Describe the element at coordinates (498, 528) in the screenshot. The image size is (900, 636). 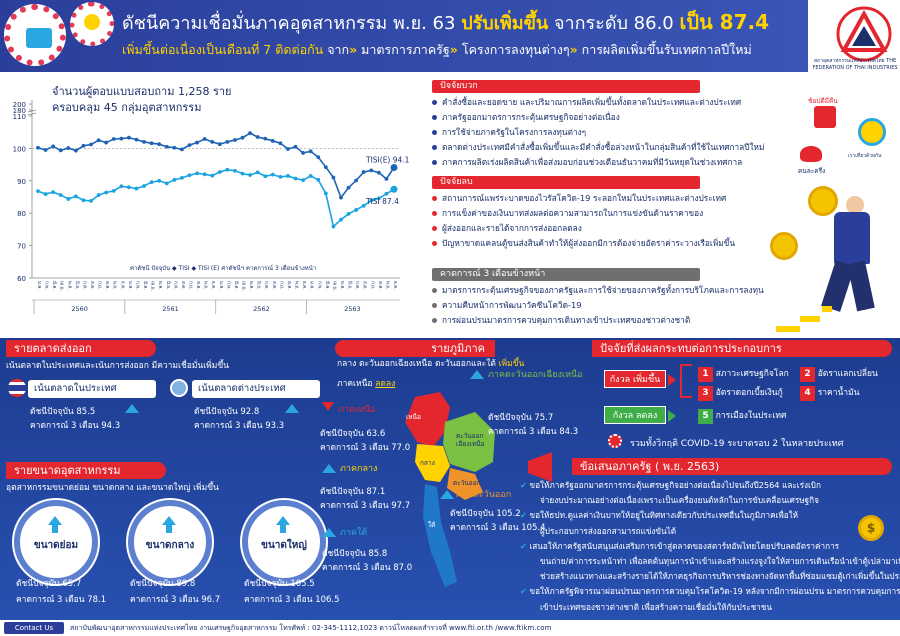
I see `east-forecast: คาดการณ์ 3 เดือน 105.4` at that location.